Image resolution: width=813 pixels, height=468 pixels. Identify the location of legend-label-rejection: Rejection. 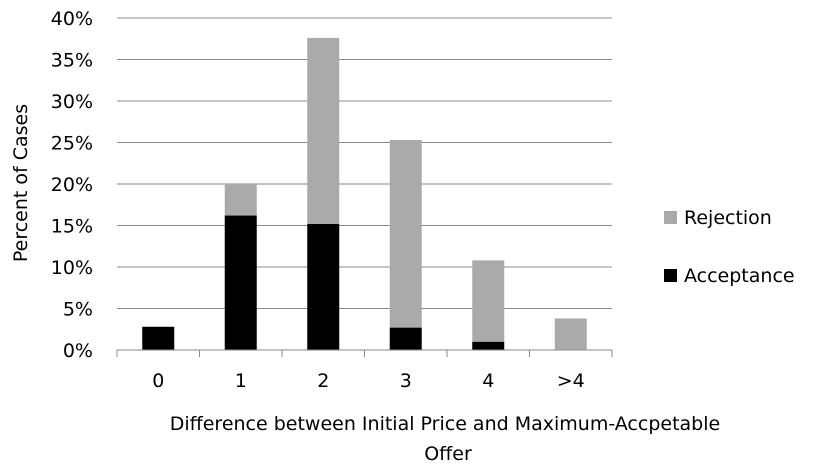
(728, 218).